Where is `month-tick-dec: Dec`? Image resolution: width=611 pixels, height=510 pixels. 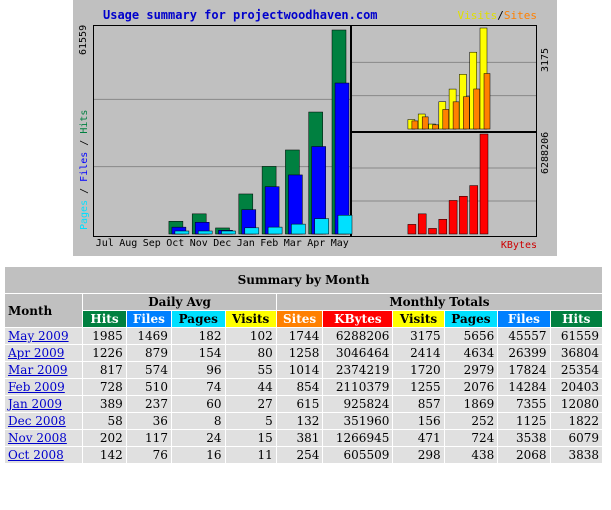 month-tick-dec: Dec is located at coordinates (222, 243).